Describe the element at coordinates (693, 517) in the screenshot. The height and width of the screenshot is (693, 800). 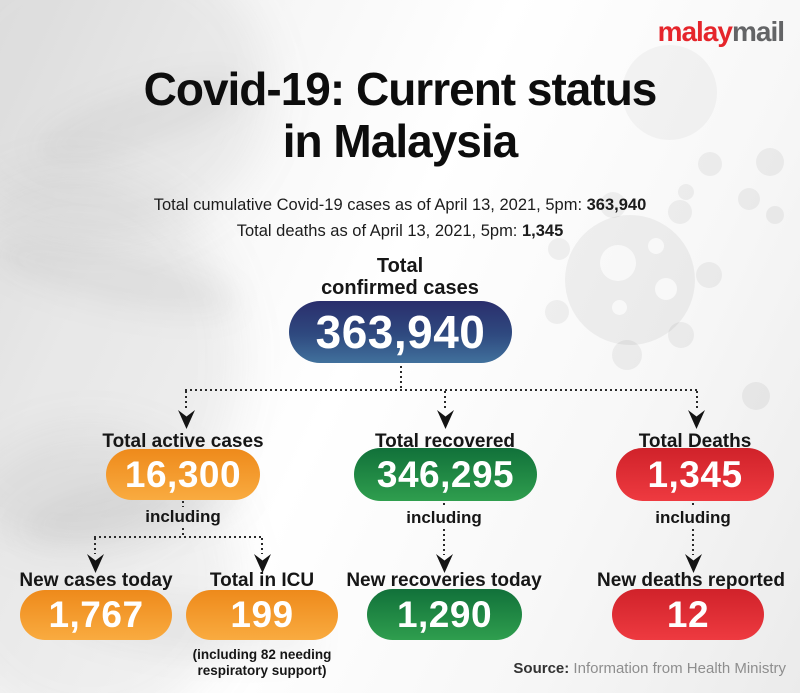
I see `deaths-including-label: including` at that location.